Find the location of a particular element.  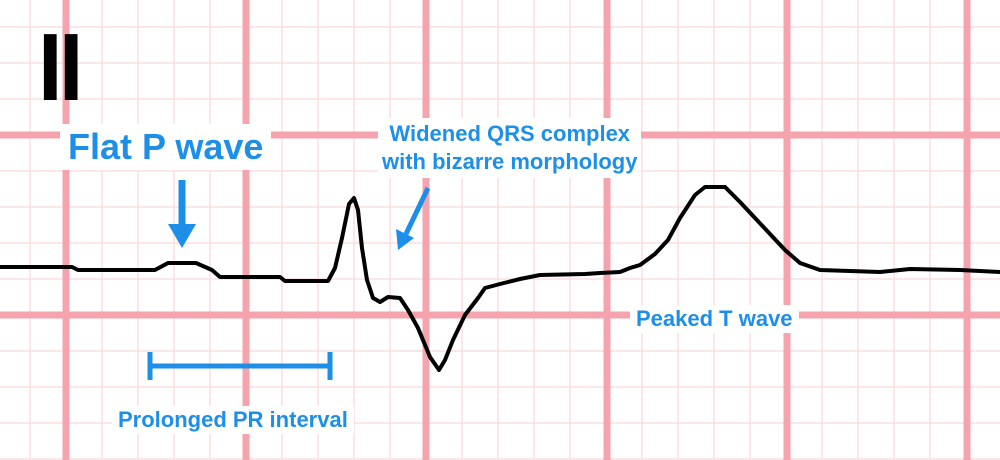

lead-label: II is located at coordinates (60, 67).